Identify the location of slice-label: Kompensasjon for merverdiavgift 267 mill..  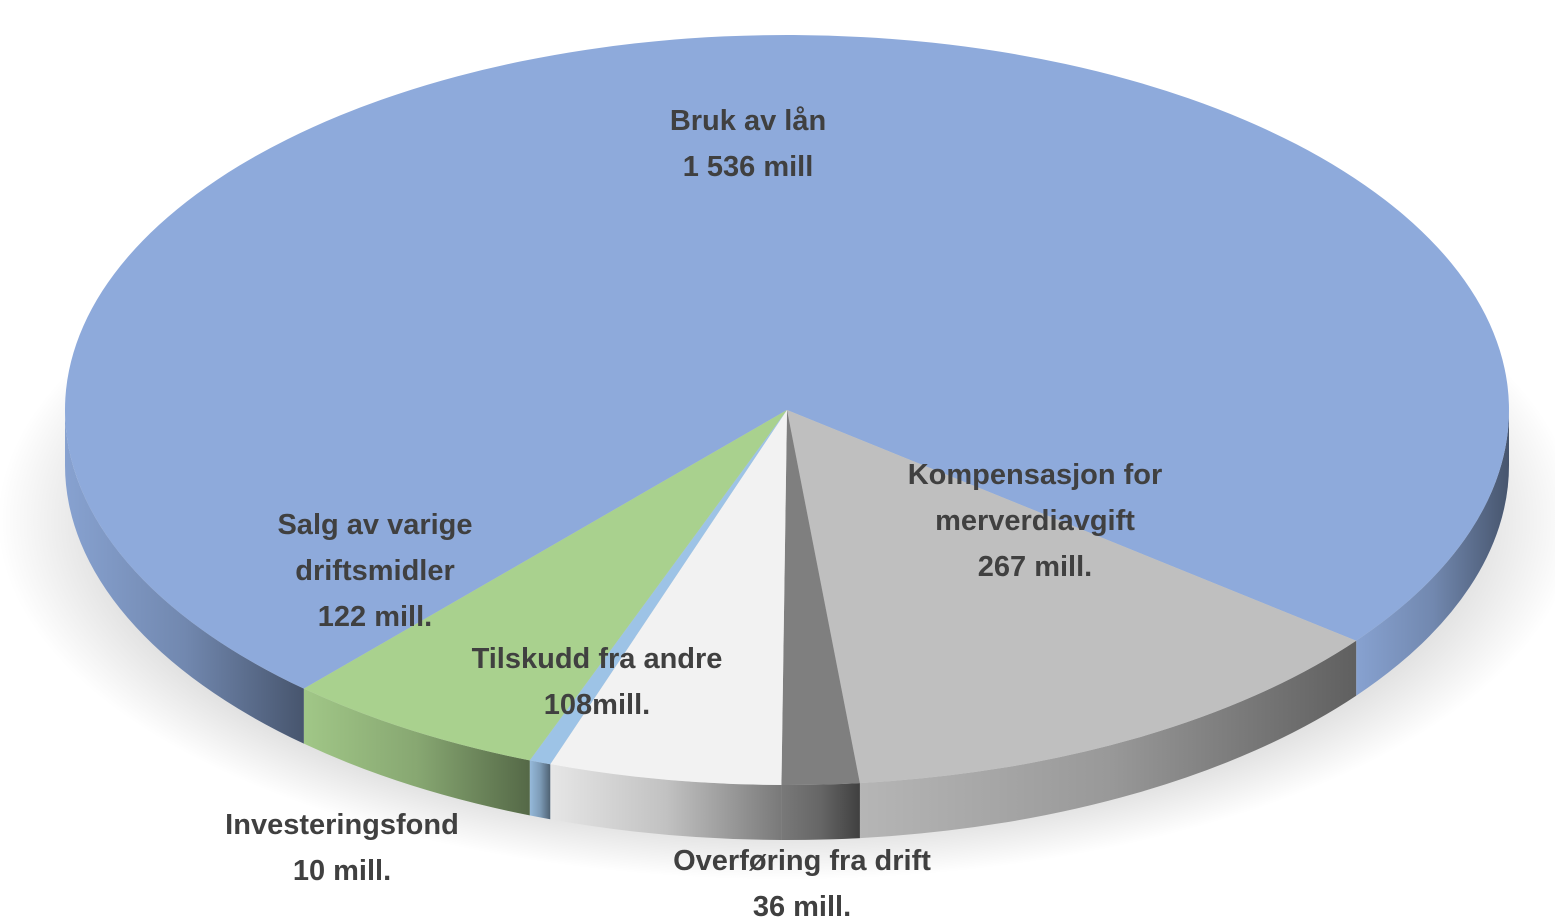
(1035, 521).